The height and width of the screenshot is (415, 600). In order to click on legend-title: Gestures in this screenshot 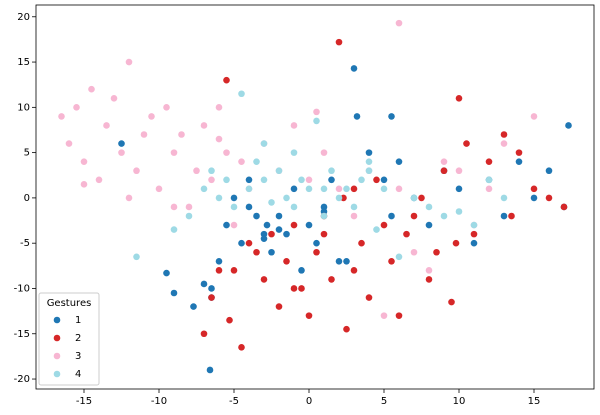, I will do `click(69, 303)`.